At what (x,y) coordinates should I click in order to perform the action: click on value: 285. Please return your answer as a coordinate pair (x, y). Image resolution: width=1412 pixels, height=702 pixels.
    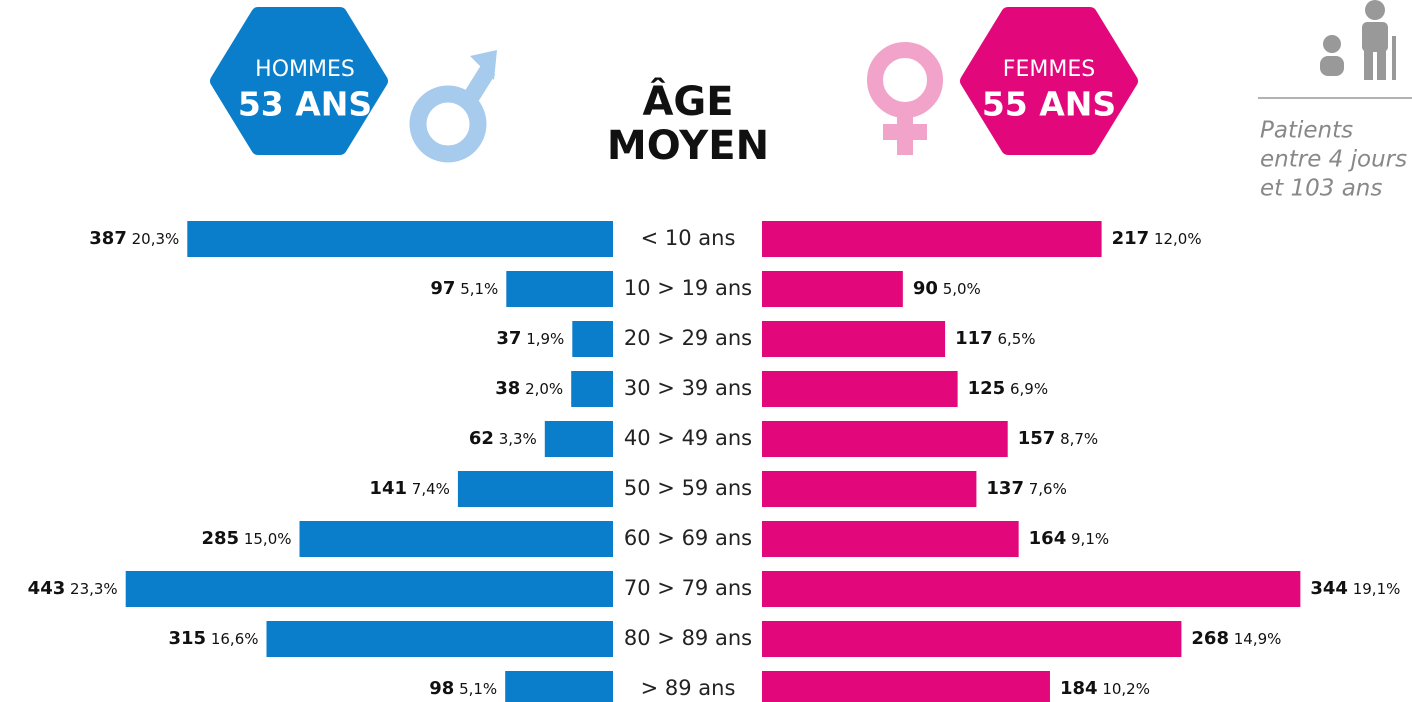
    Looking at the image, I should click on (220, 538).